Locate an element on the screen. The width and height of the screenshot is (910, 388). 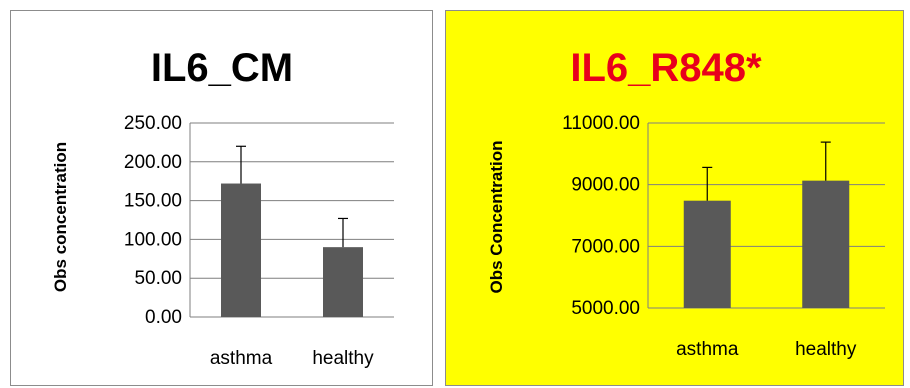
y-tick-label: 5000.00 is located at coordinates (605, 308).